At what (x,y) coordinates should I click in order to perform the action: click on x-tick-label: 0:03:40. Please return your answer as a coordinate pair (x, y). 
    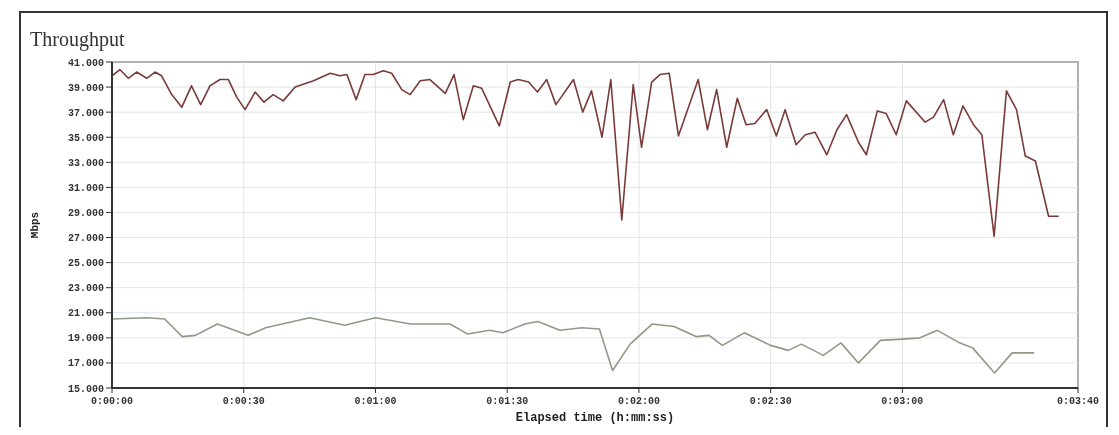
    Looking at the image, I should click on (1078, 401).